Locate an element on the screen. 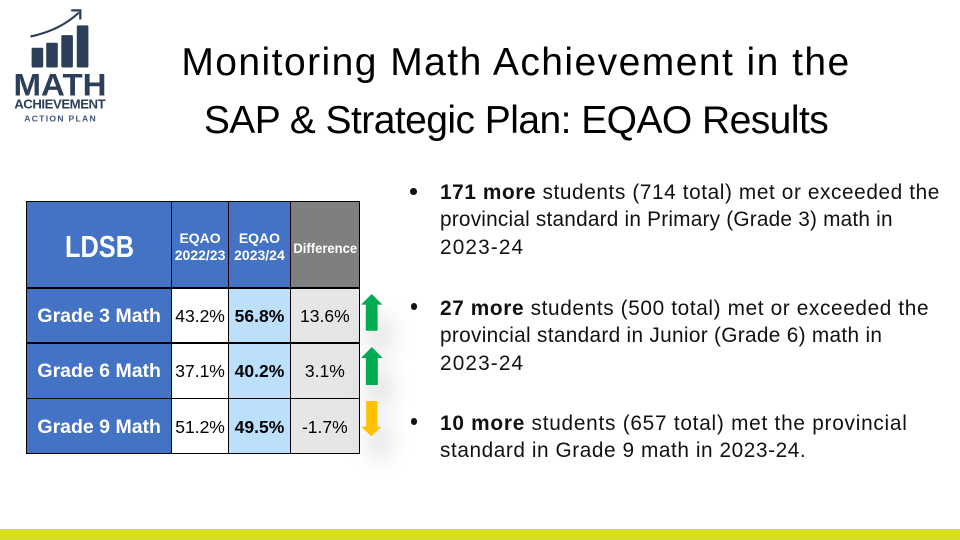 This screenshot has height=540, width=960. svg-text: MATH is located at coordinates (60, 85).